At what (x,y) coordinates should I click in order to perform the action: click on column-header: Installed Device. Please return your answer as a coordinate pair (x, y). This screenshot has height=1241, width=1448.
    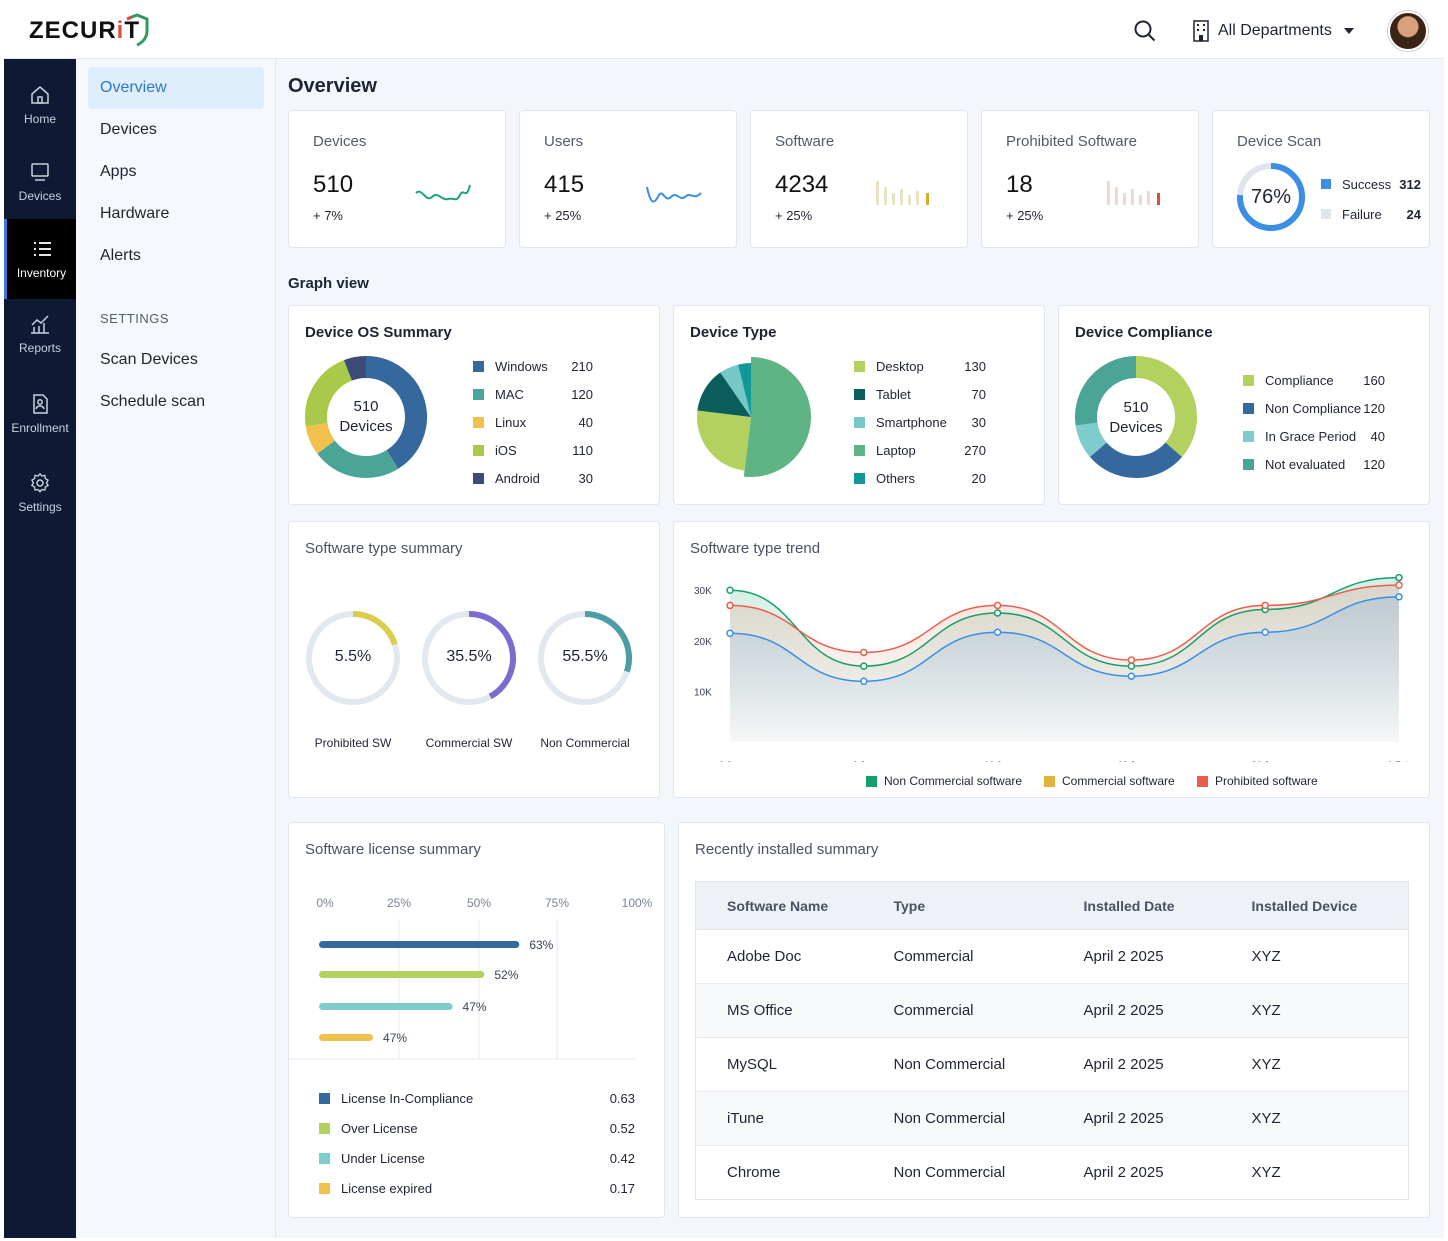
    Looking at the image, I should click on (1330, 905).